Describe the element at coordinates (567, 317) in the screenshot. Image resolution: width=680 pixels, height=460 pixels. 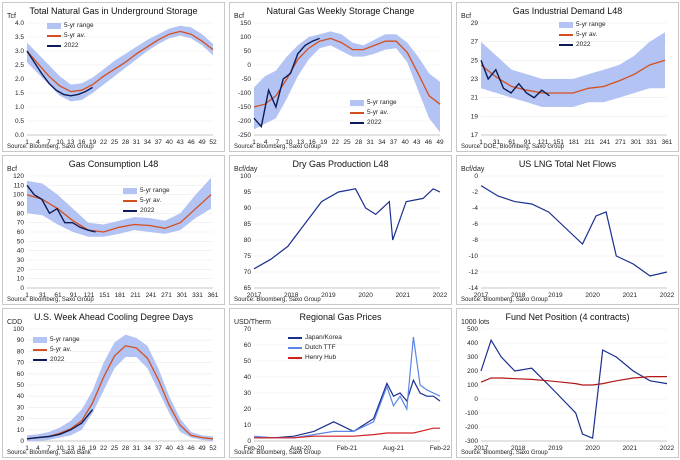
I see `chart-title: Fund Net Position (4 contracts)` at that location.